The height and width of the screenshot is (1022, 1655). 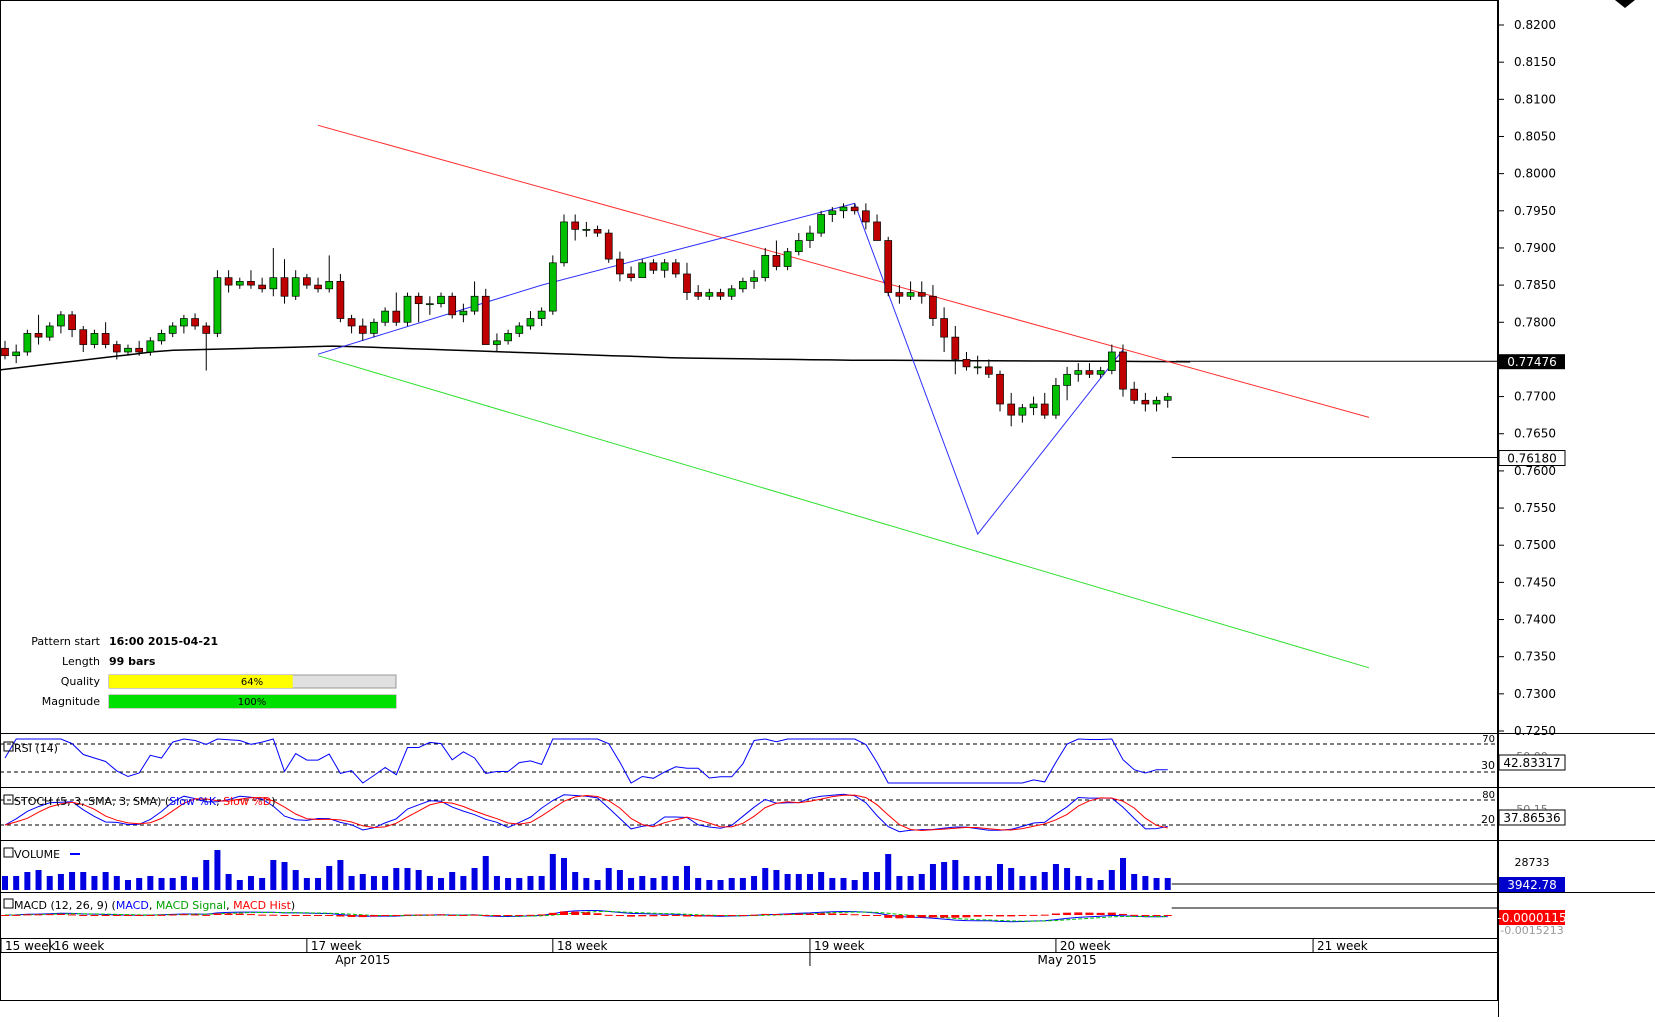 What do you see at coordinates (783, 869) in the screenshot?
I see `volume-pane: VOLUME 28733 3942.78` at bounding box center [783, 869].